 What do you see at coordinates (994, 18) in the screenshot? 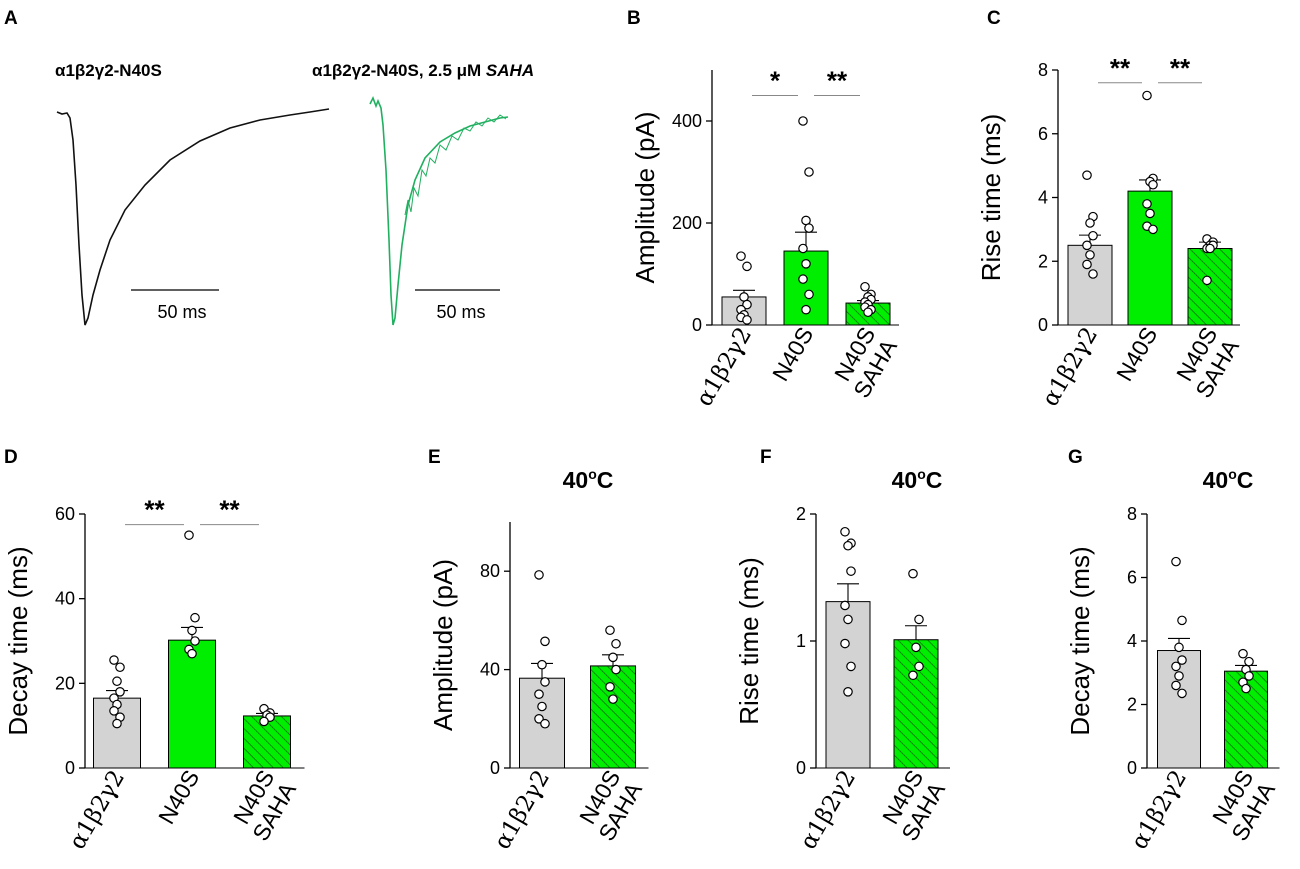
I see `panel-letter-c: C` at bounding box center [994, 18].